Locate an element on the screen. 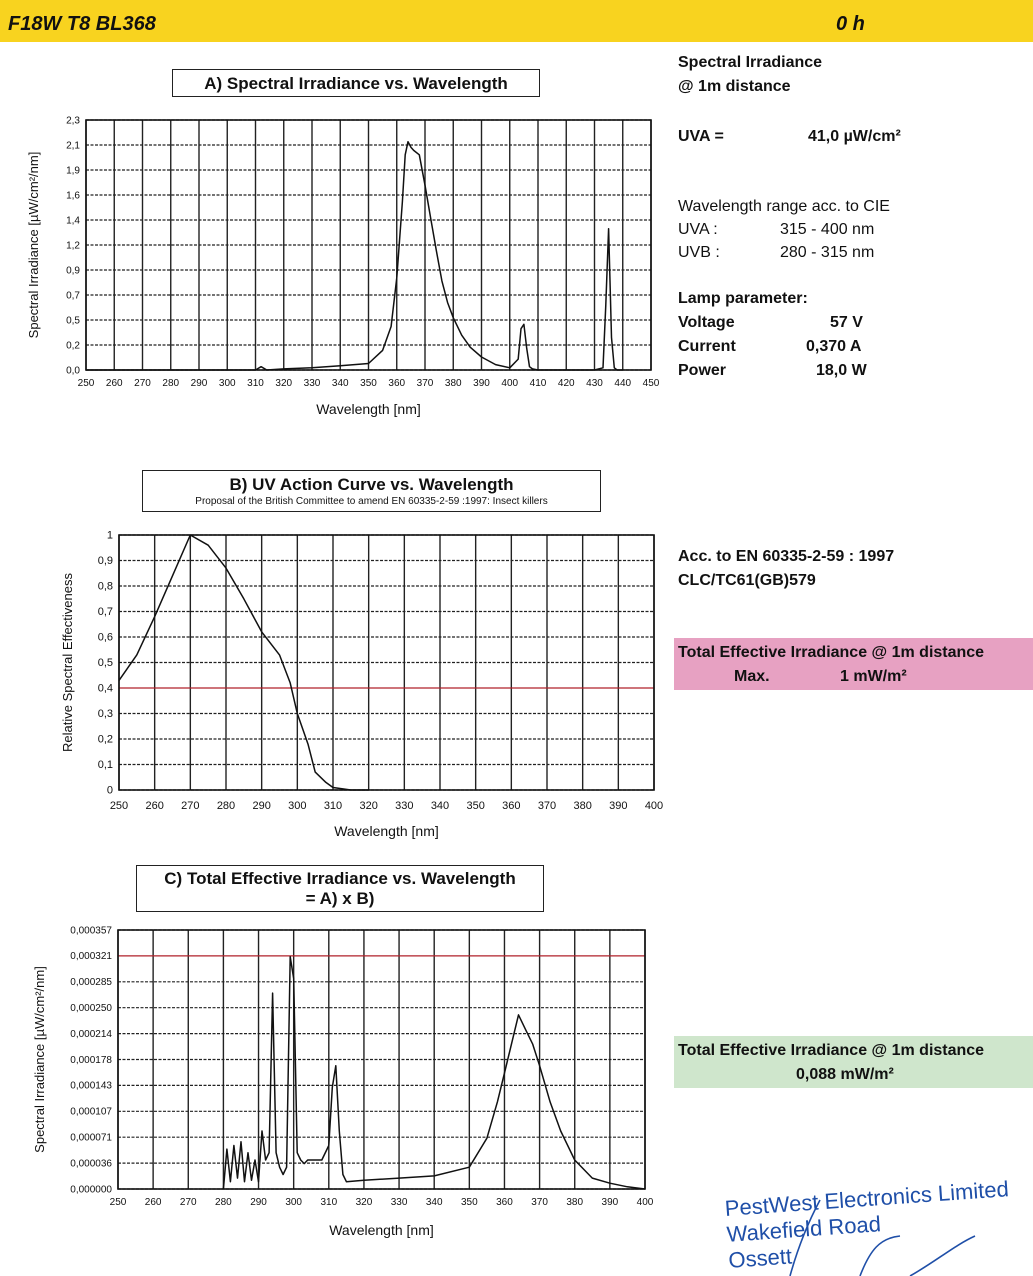 Image resolution: width=1033 pixels, height=1276 pixels. chart-a-x-tick-label: 350 is located at coordinates (368, 383).